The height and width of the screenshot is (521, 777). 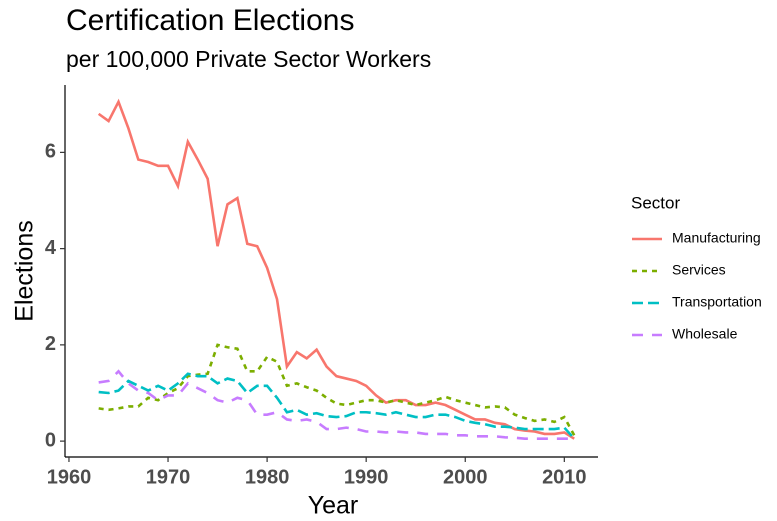 What do you see at coordinates (267, 477) in the screenshot?
I see `x-tick-label: 1980` at bounding box center [267, 477].